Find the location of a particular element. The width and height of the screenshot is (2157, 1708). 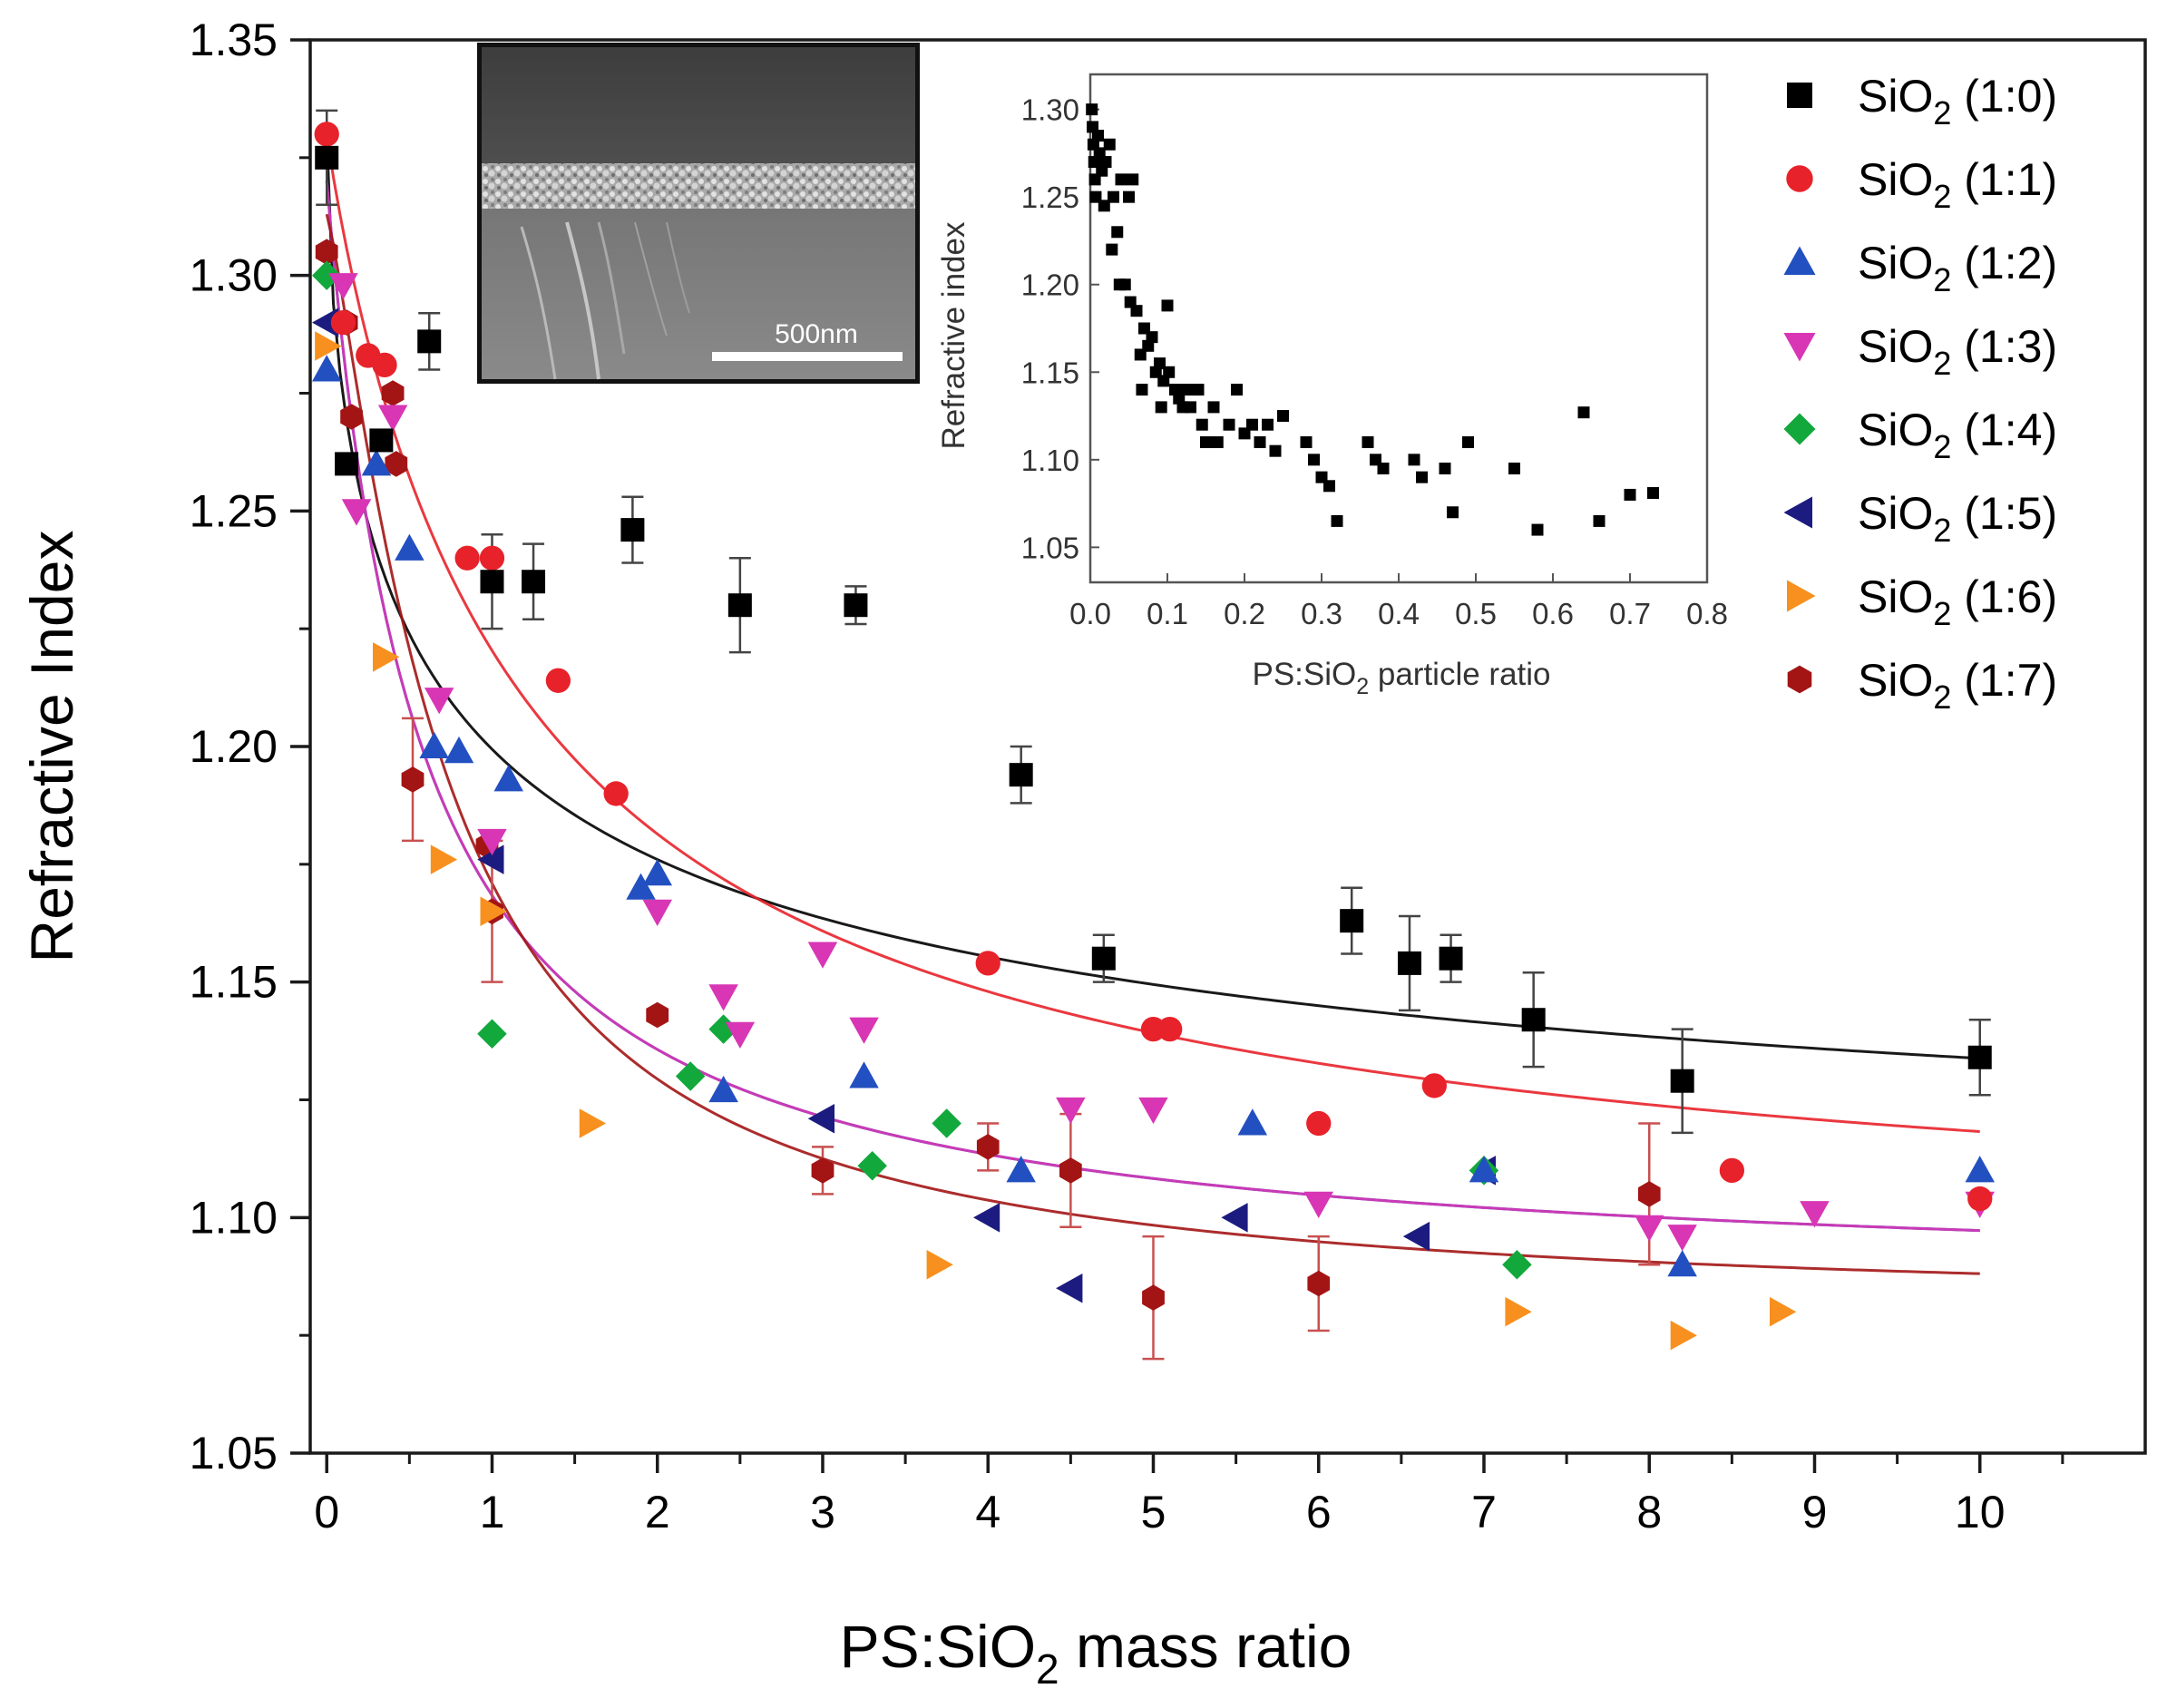

sem-micrograph-inset: 500nm is located at coordinates (699, 213).